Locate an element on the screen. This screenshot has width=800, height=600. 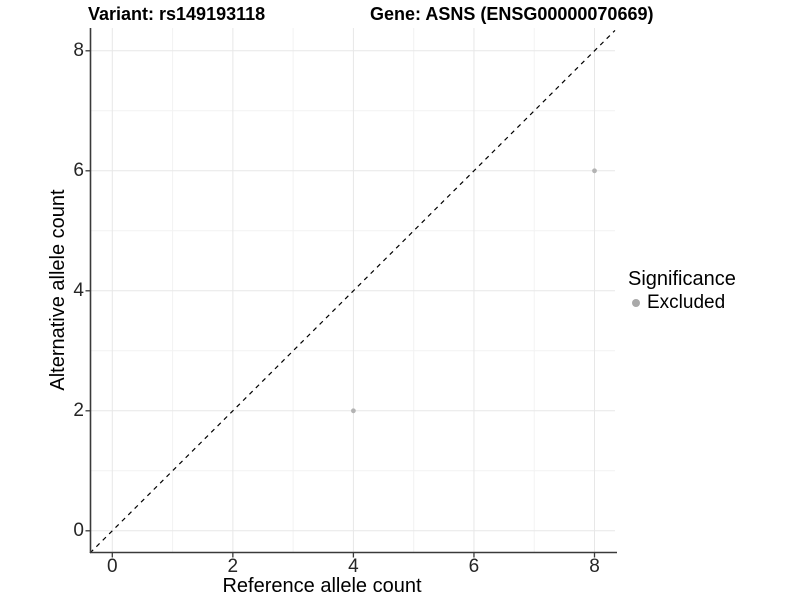
excluded-point-icon is located at coordinates (636, 303).